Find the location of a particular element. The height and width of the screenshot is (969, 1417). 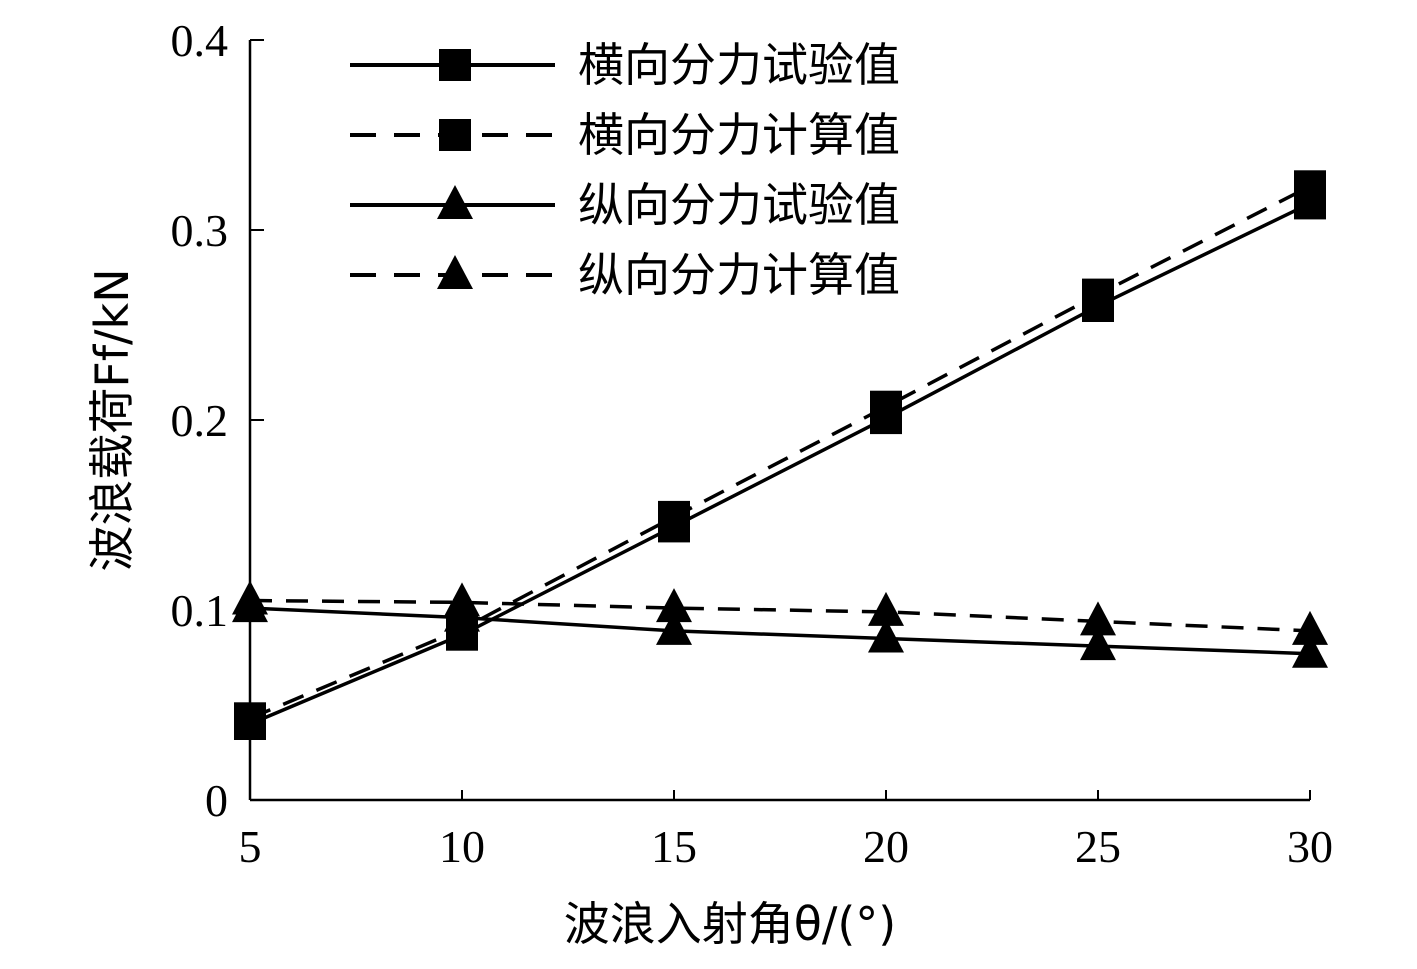

y-tick-label: 0.3 is located at coordinates (200, 230).